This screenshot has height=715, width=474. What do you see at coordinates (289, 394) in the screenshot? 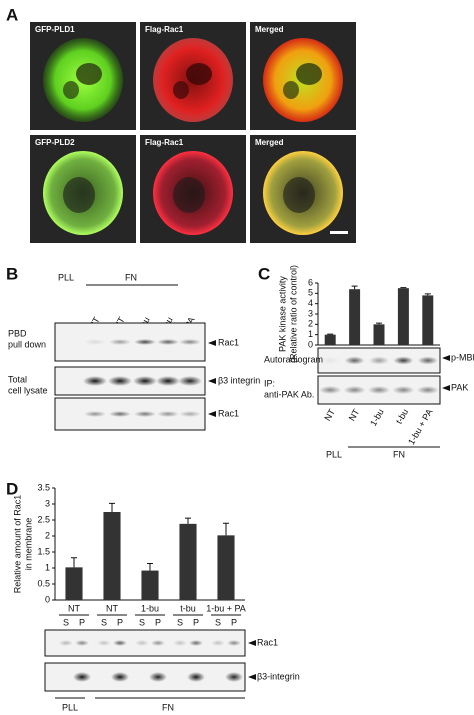
I see `blot-label: anti-PAK Ab.` at bounding box center [289, 394].